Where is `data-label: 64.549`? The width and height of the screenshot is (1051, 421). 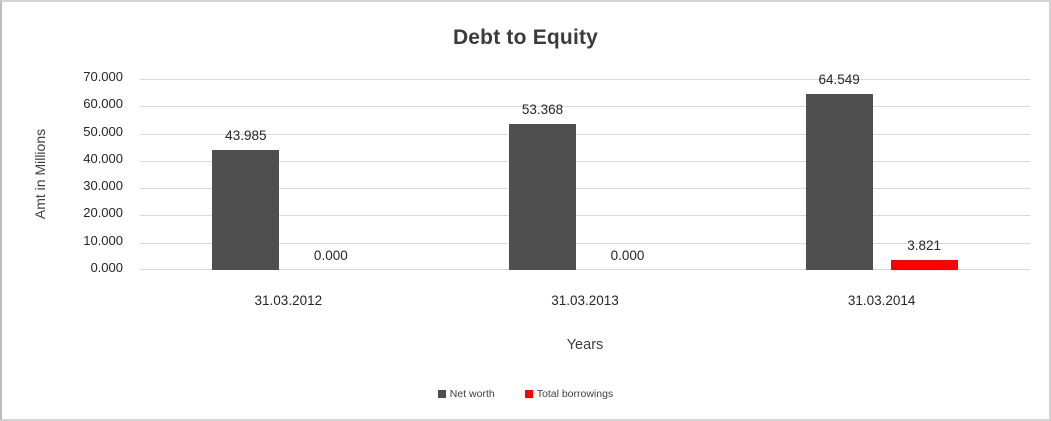
data-label: 64.549 is located at coordinates (839, 79).